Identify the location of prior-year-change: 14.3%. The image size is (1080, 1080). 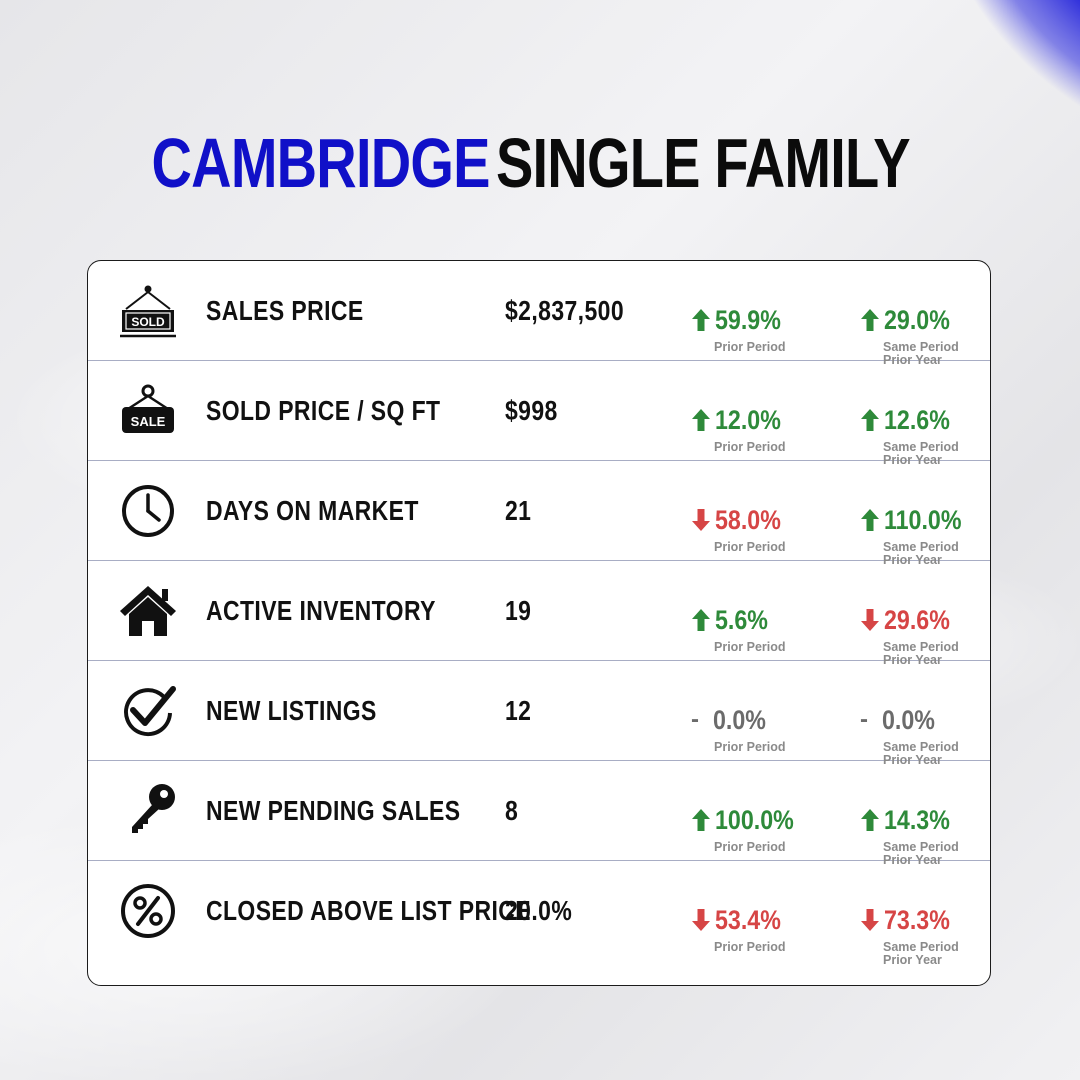
(910, 822).